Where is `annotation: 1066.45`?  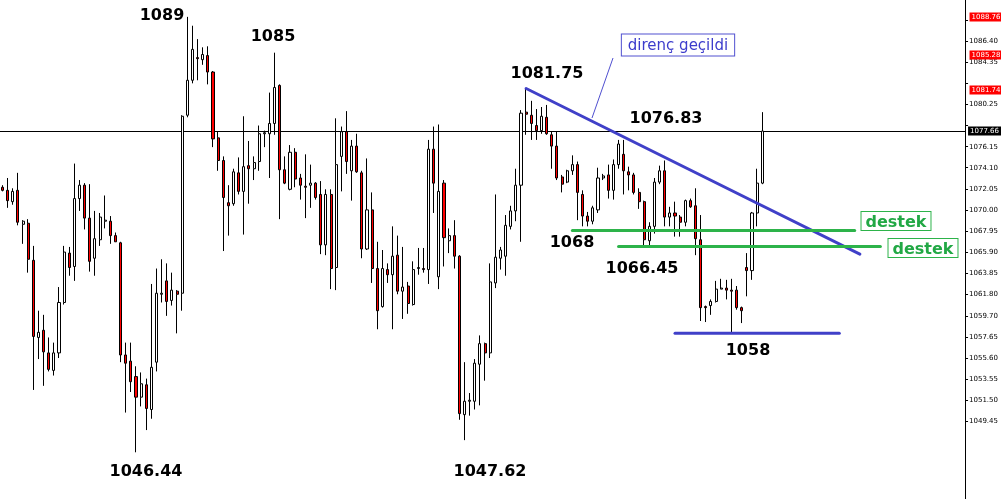 annotation: 1066.45 is located at coordinates (642, 267).